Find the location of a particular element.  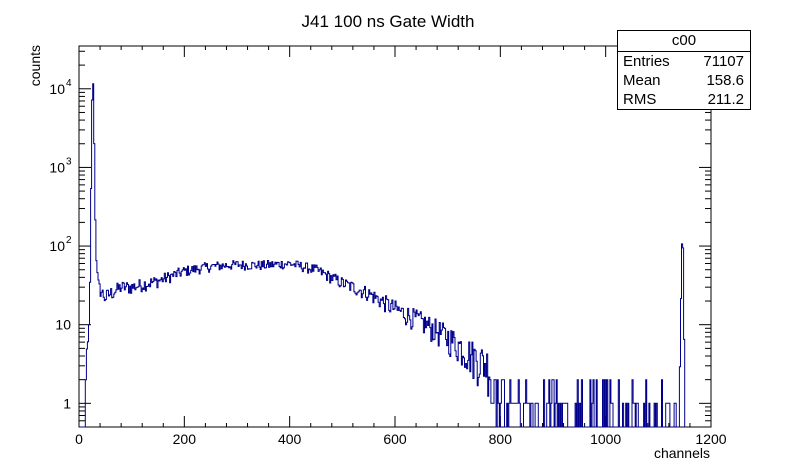

stats-row-mean: Mean 158.6 is located at coordinates (684, 80).